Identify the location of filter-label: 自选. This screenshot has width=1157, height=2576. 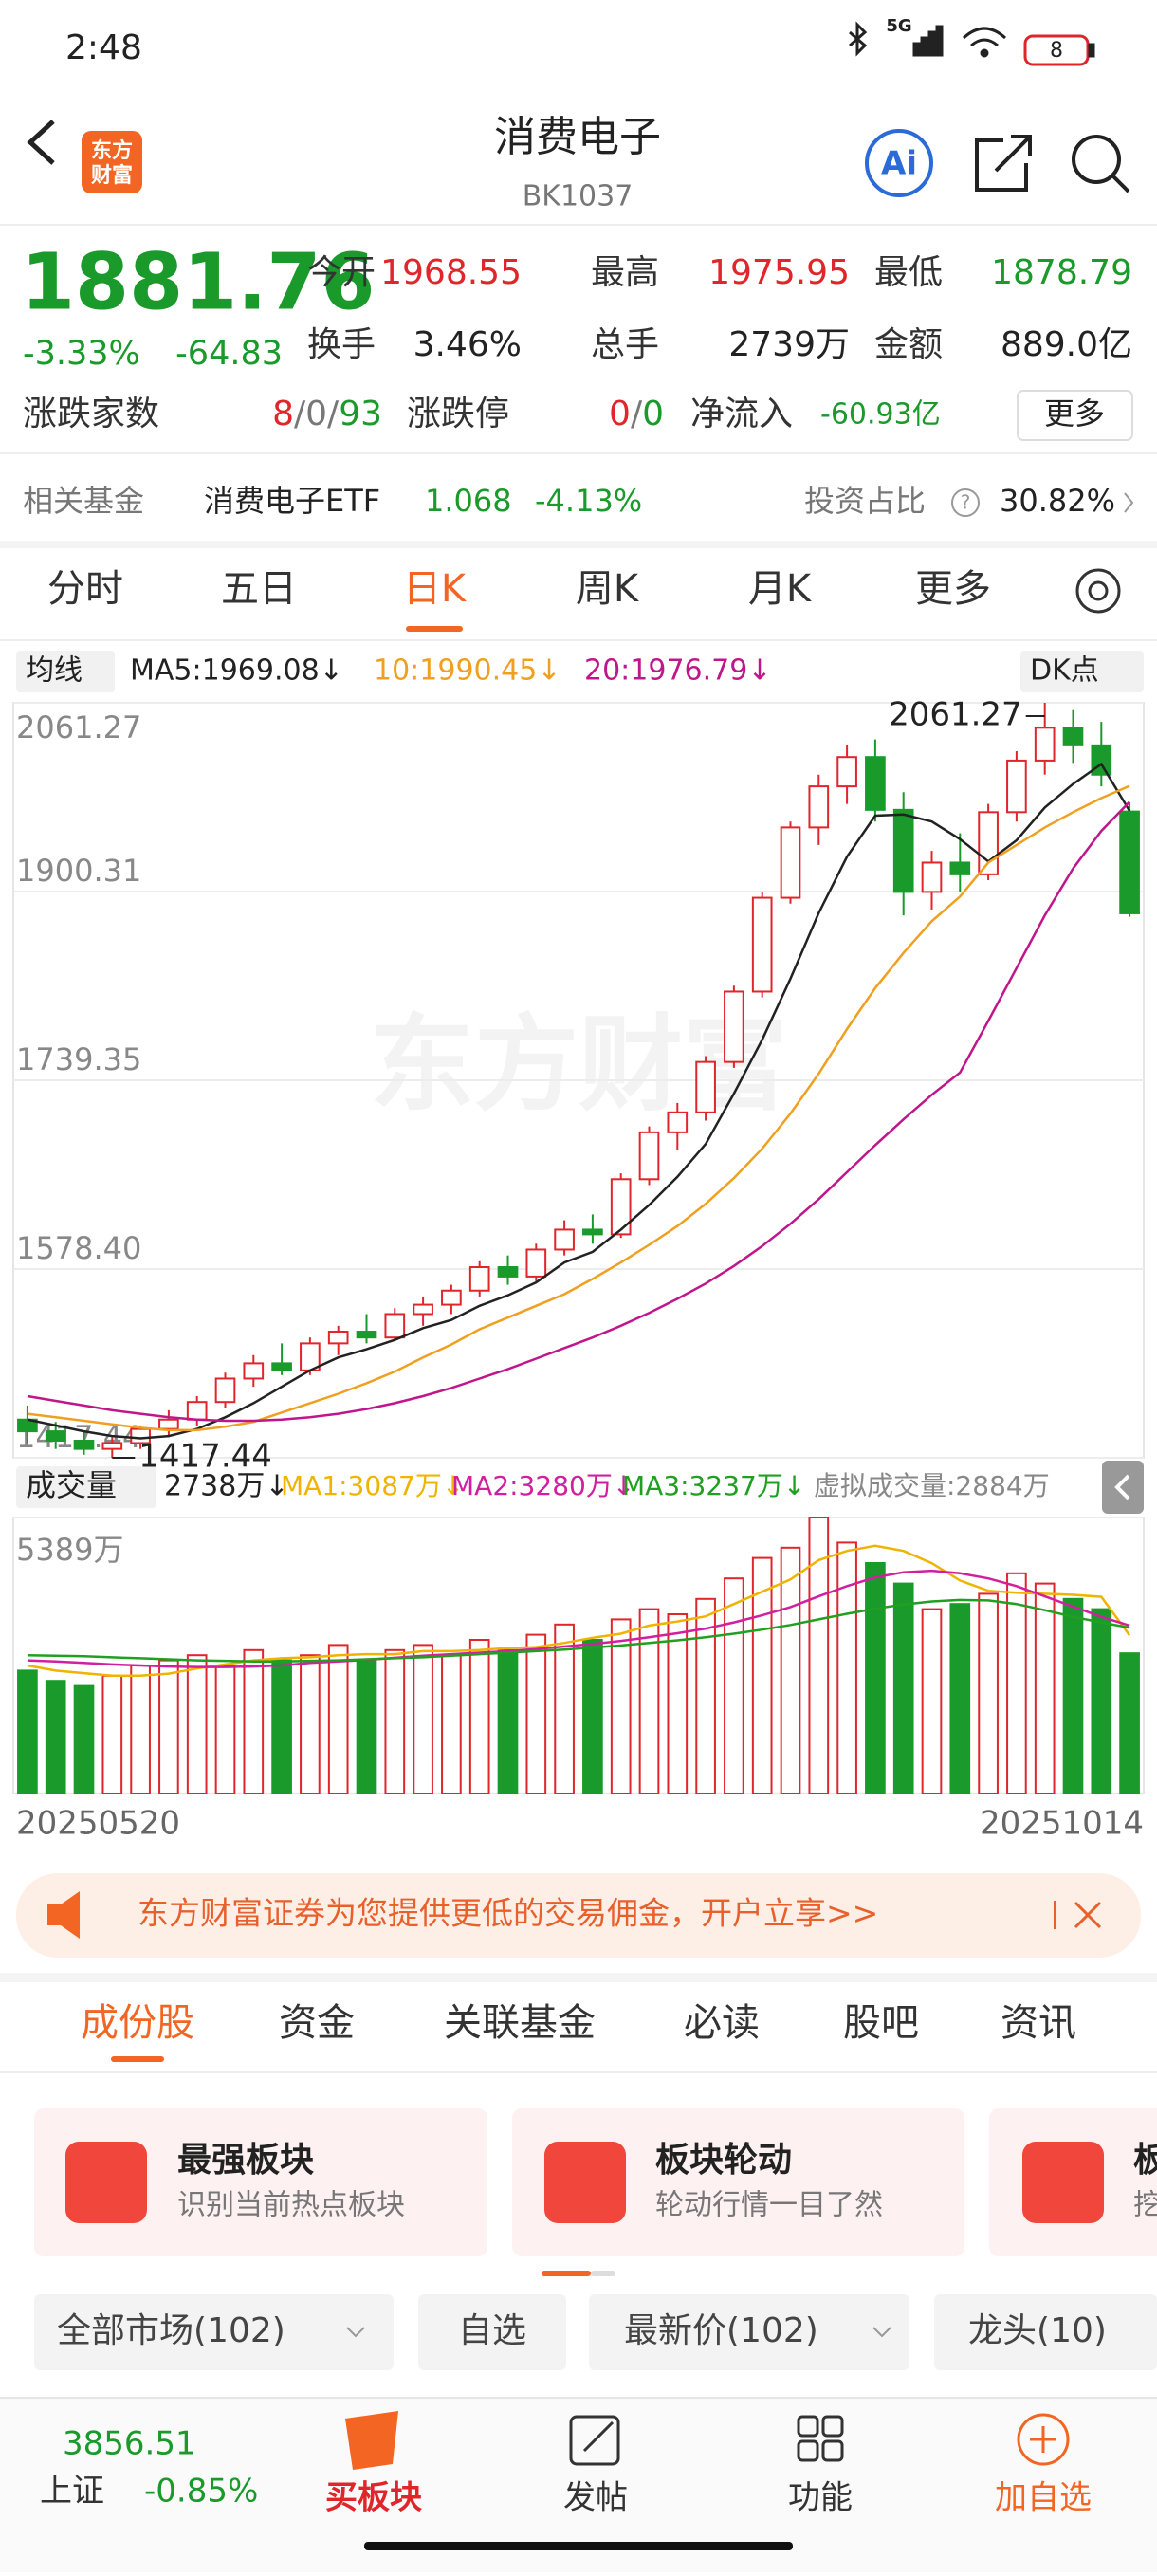
(492, 2330).